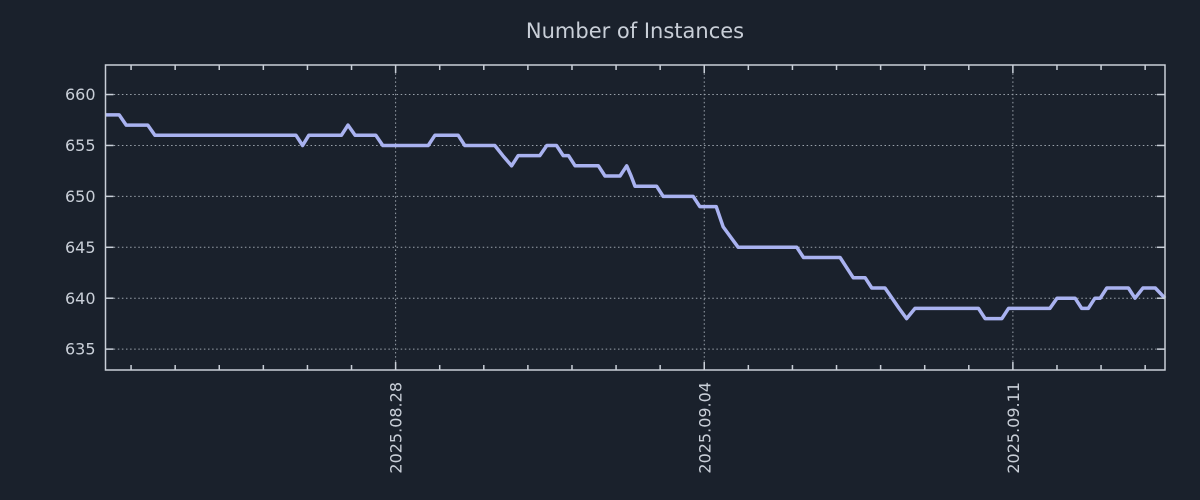  What do you see at coordinates (396, 428) in the screenshot?
I see `x-tick-label: 2025.08.28` at bounding box center [396, 428].